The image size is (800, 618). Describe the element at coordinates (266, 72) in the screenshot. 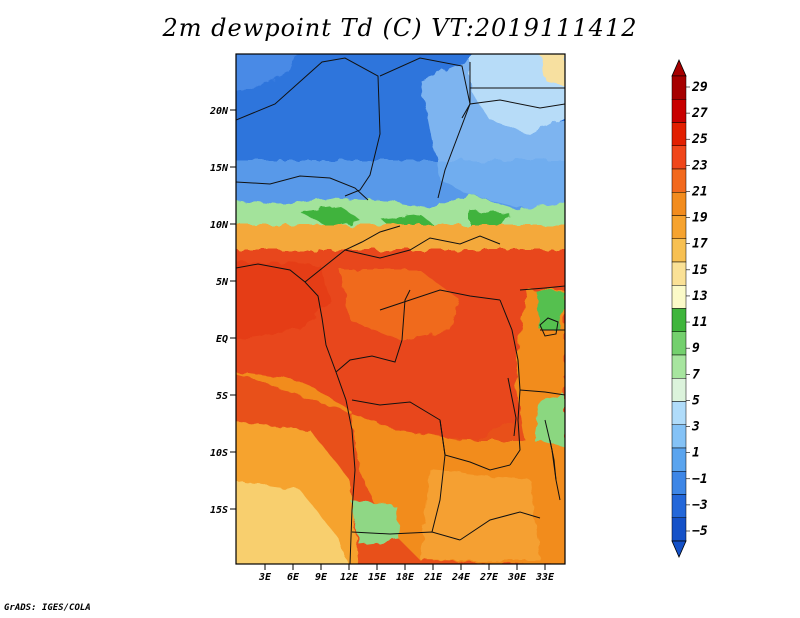

I see `field-north-lighter-west` at that location.